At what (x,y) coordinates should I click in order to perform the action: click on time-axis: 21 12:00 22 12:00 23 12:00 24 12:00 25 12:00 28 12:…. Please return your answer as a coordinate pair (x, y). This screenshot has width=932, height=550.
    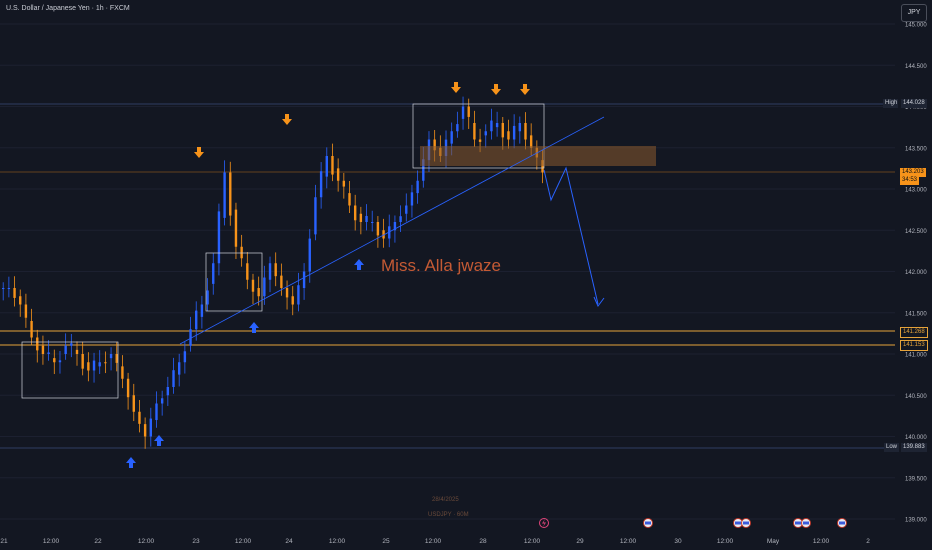
    Looking at the image, I should click on (435, 541).